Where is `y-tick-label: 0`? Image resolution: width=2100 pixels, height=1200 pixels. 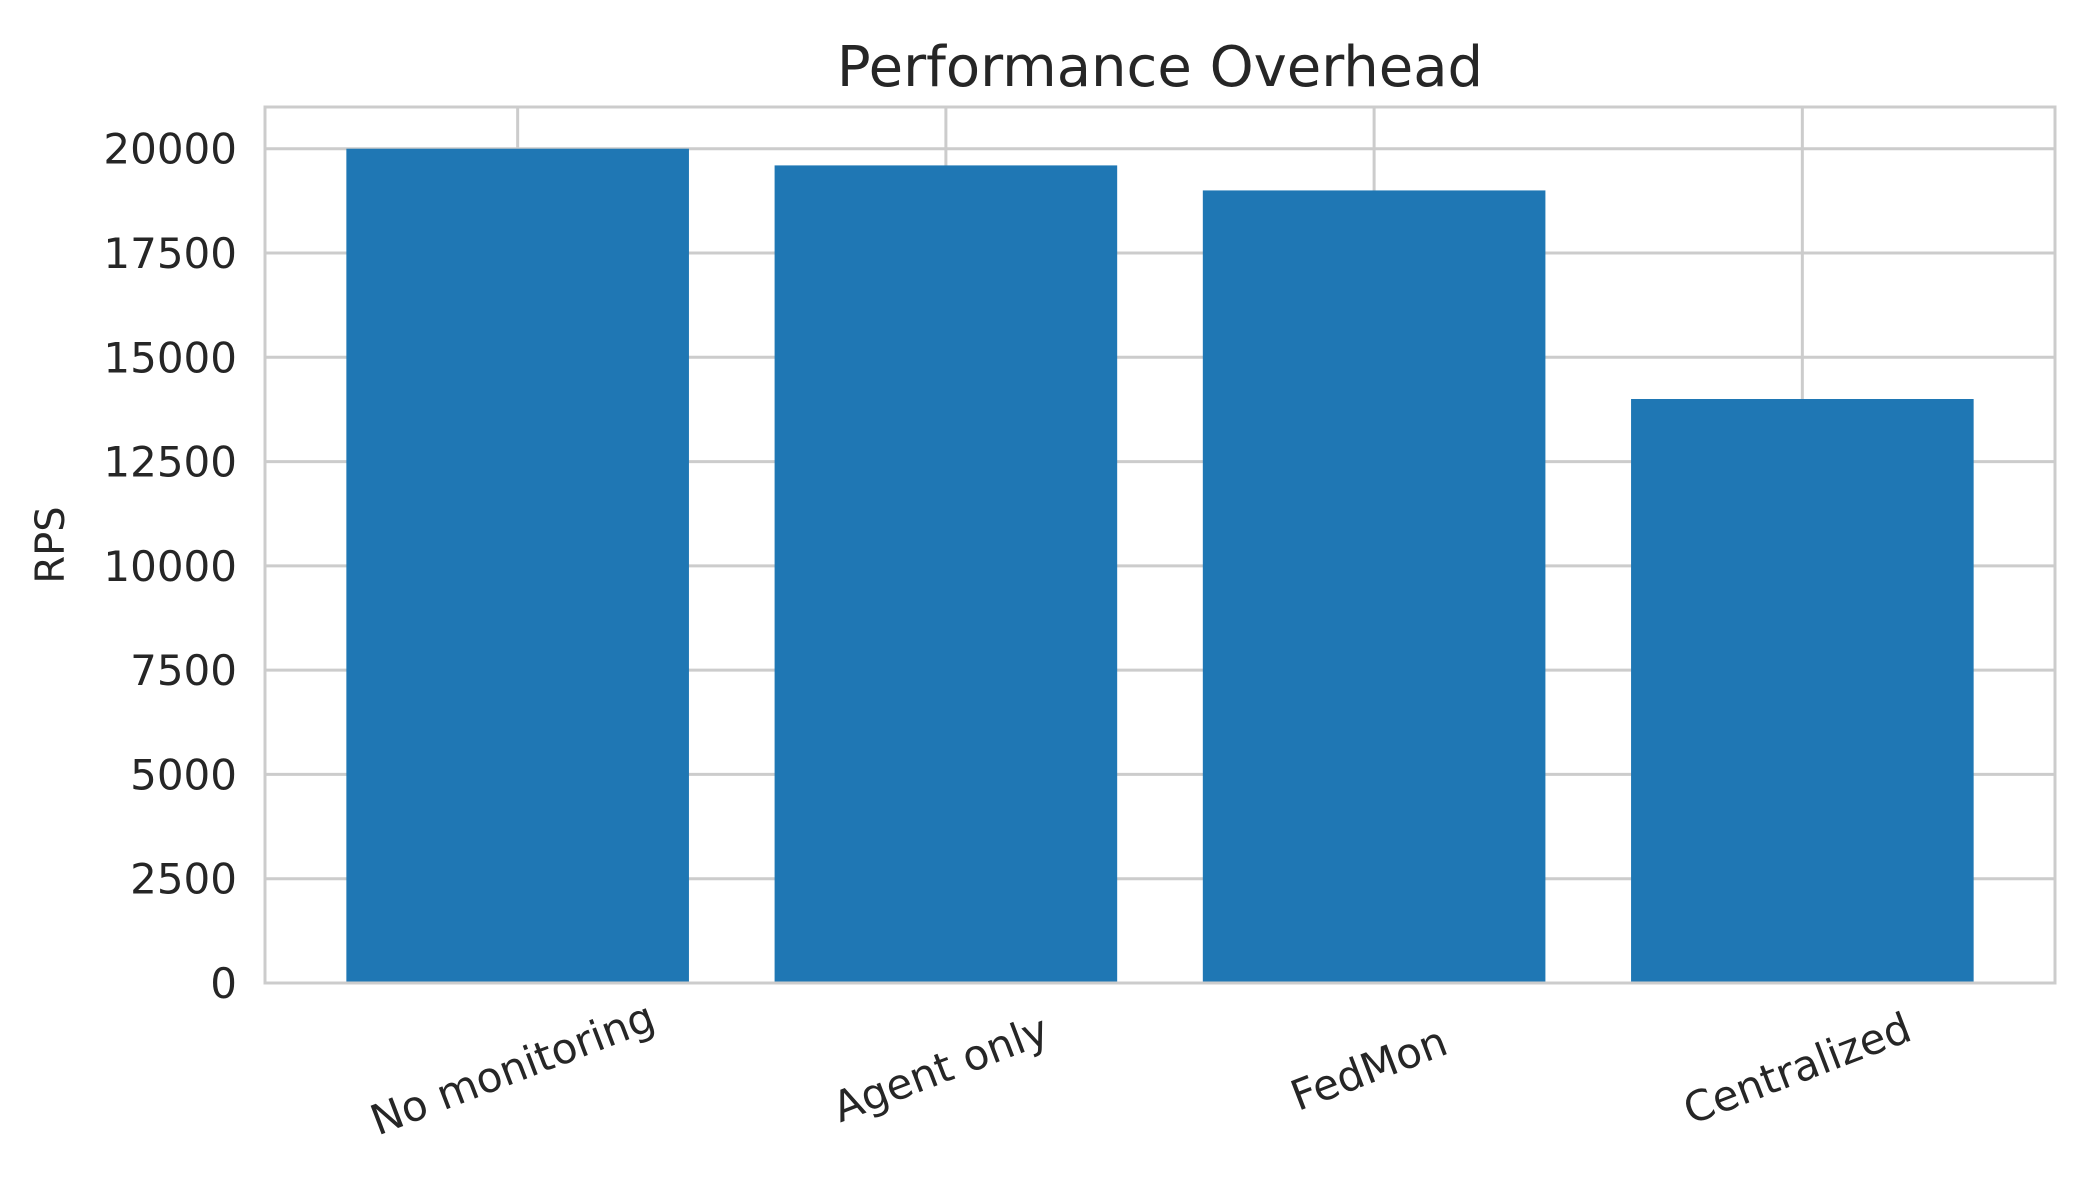 y-tick-label: 0 is located at coordinates (223, 983).